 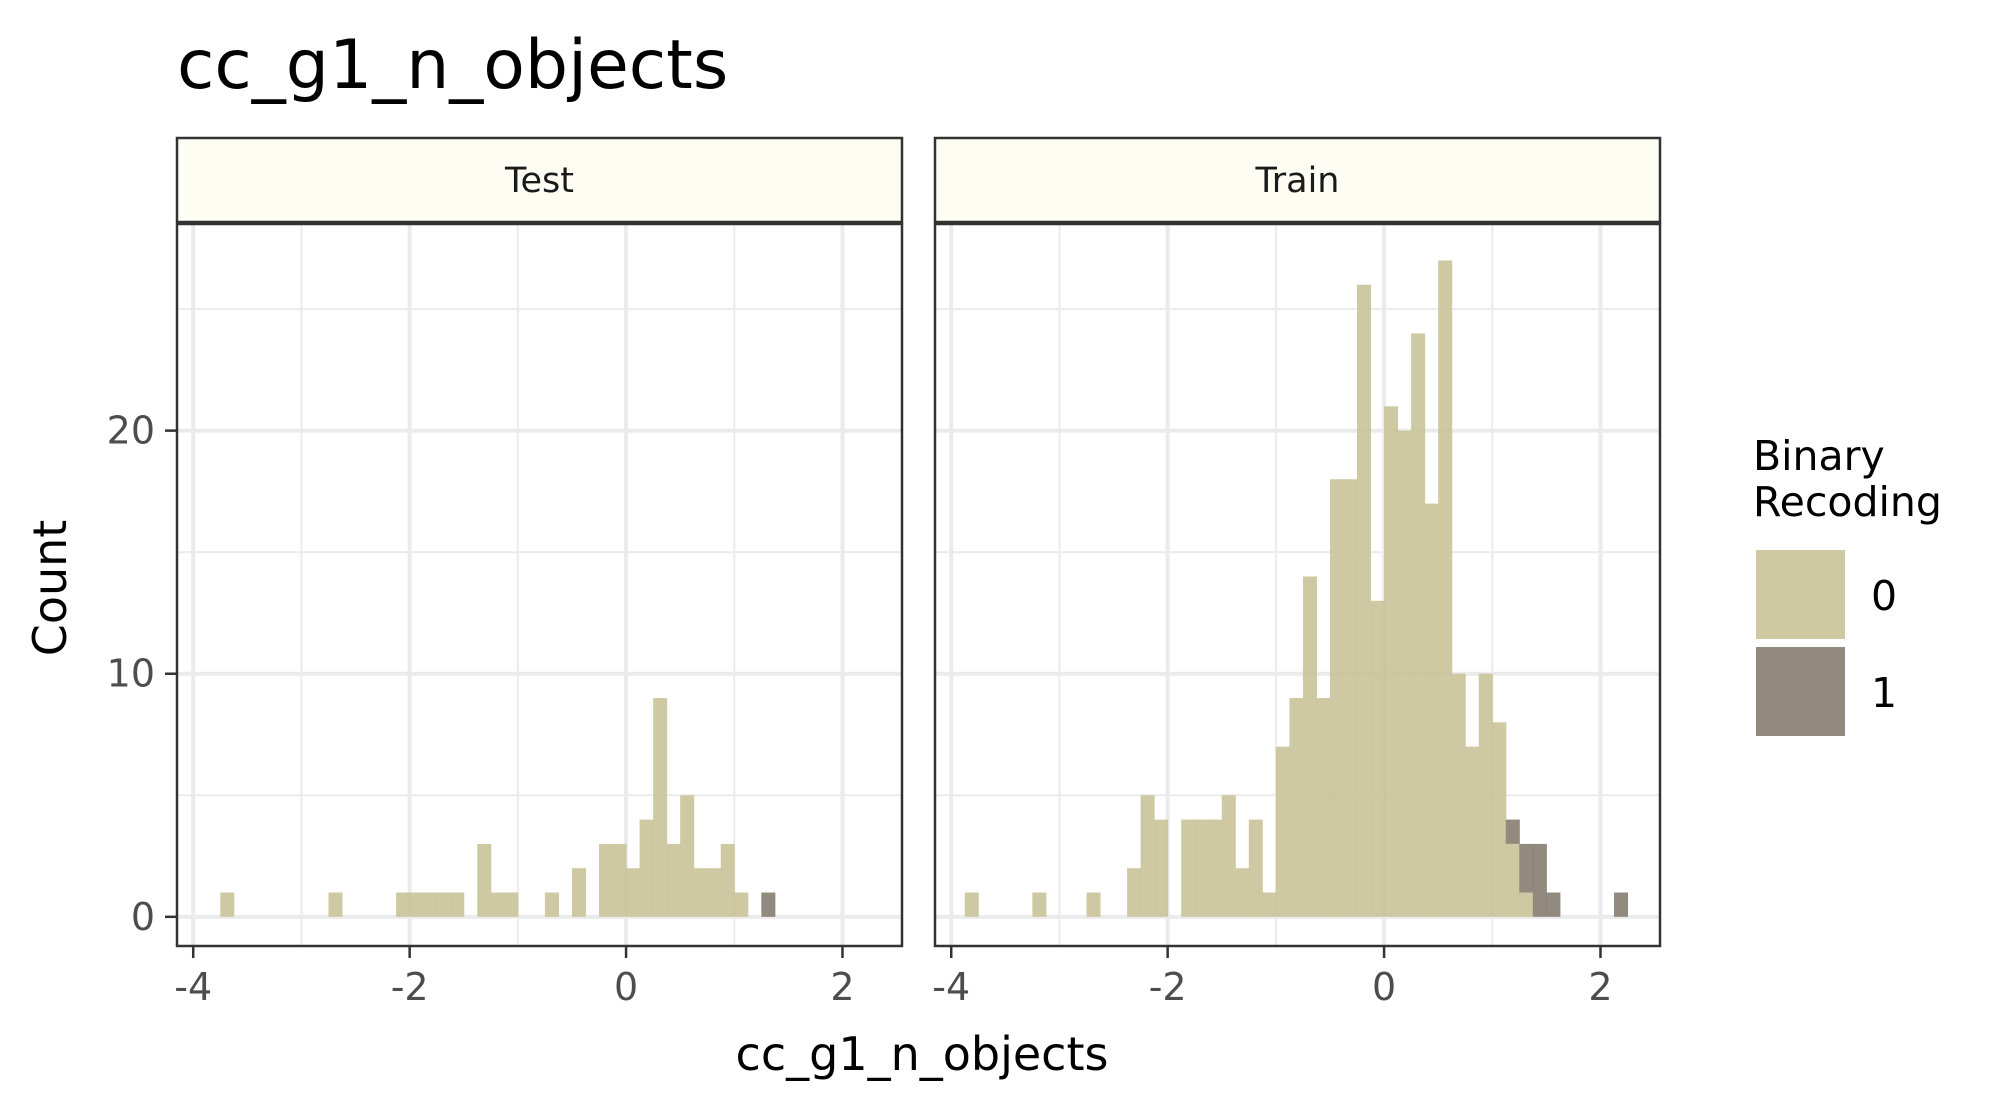 I want to click on facet-strip-label: Train, so click(x=1297, y=181).